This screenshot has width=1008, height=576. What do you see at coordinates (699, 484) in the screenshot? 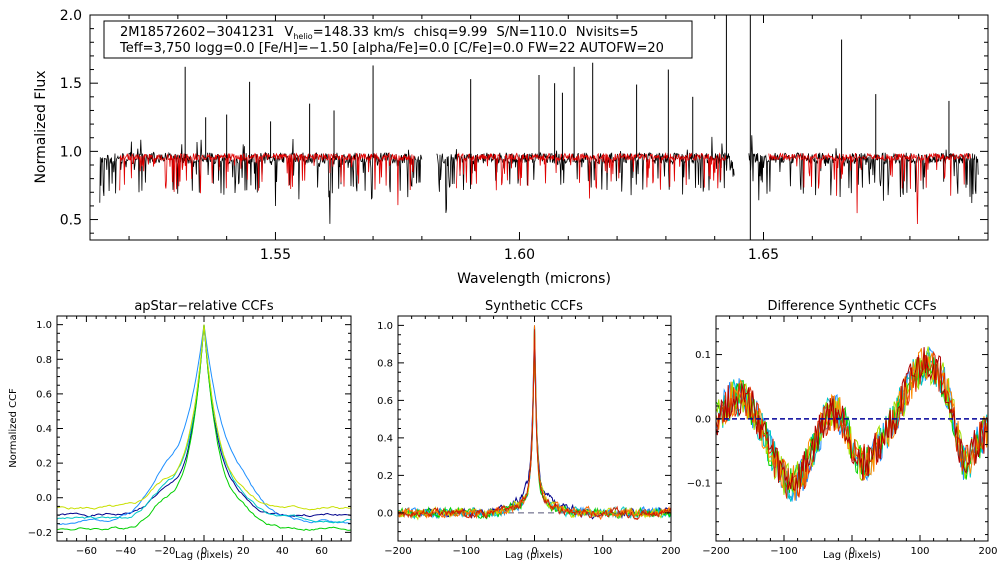
I see `y-tick-label: −0.1` at bounding box center [699, 484].